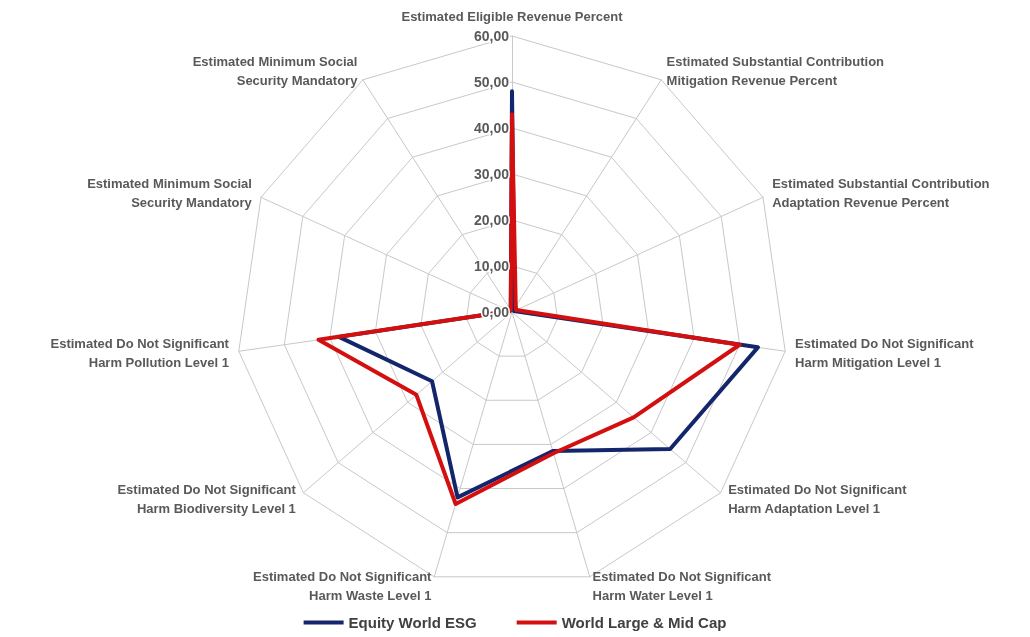 The width and height of the screenshot is (1030, 637). I want to click on spoke-label: Estimated Do Not Significant Harm Waste Level 1, so click(343, 586).